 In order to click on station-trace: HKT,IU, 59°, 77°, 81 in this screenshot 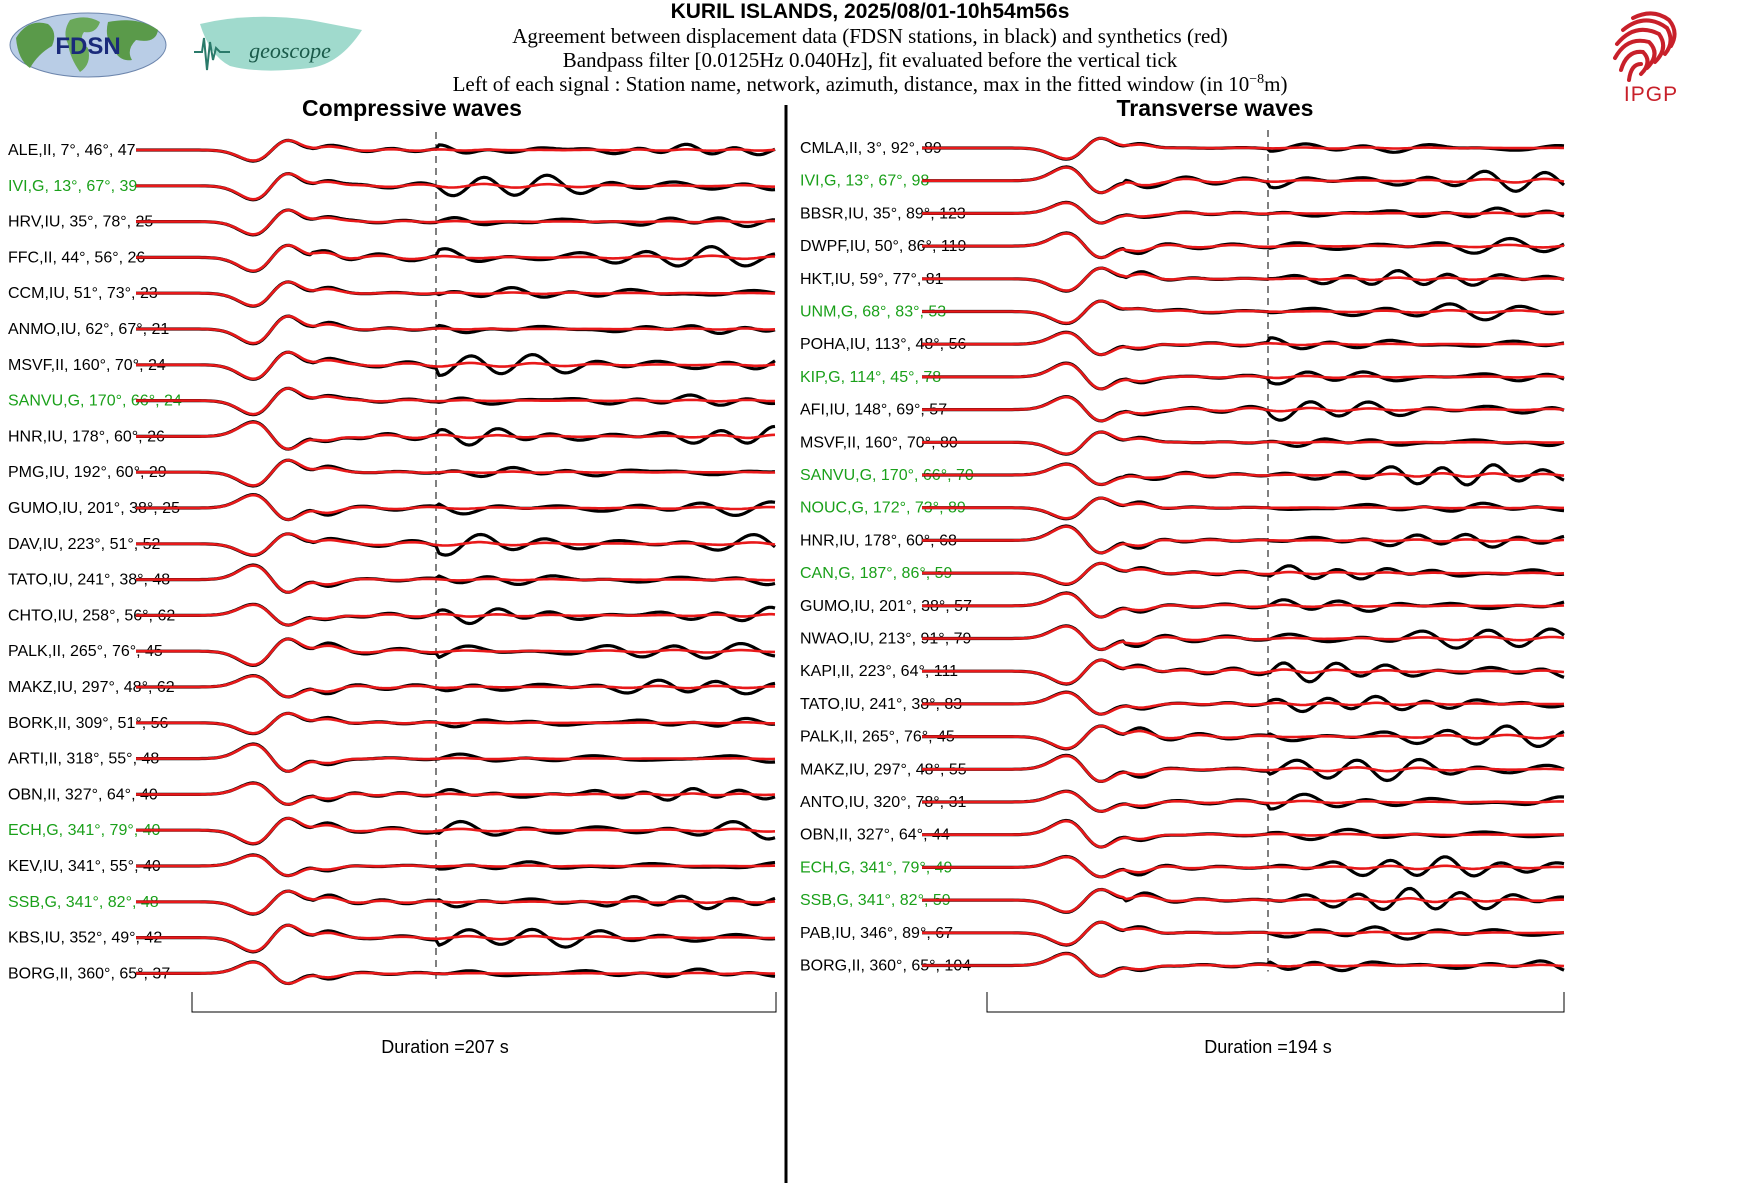, I will do `click(1182, 279)`.